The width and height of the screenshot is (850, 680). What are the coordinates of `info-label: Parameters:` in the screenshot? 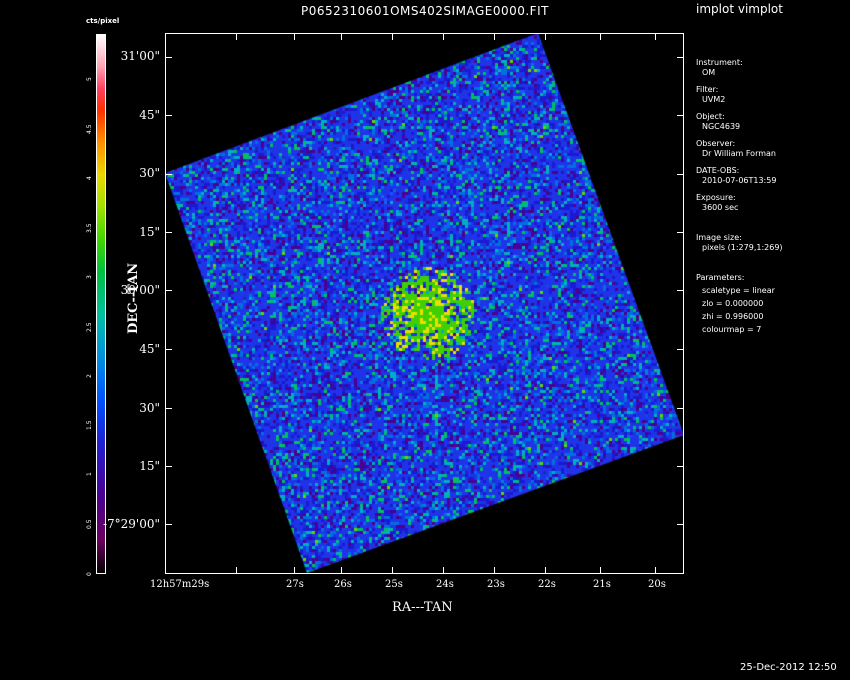 It's located at (720, 277).